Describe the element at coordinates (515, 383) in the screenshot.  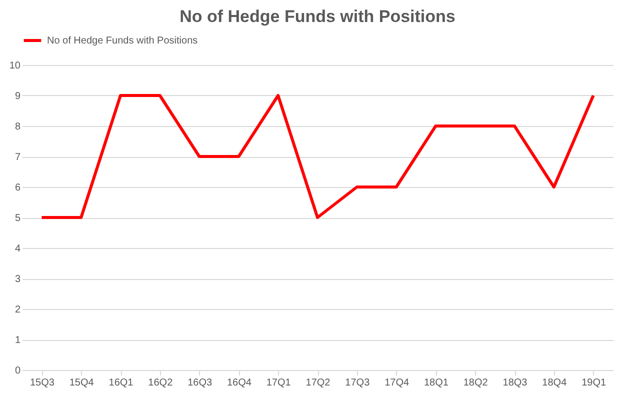
I see `x-tick-label: 18Q3` at that location.